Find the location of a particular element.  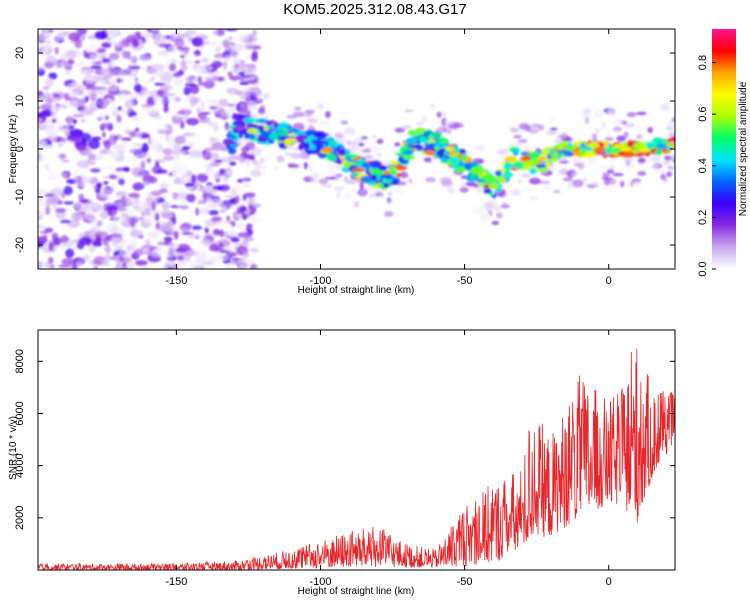

figure-title: KOM5.2025.312.08.43.G17 is located at coordinates (375, 9).